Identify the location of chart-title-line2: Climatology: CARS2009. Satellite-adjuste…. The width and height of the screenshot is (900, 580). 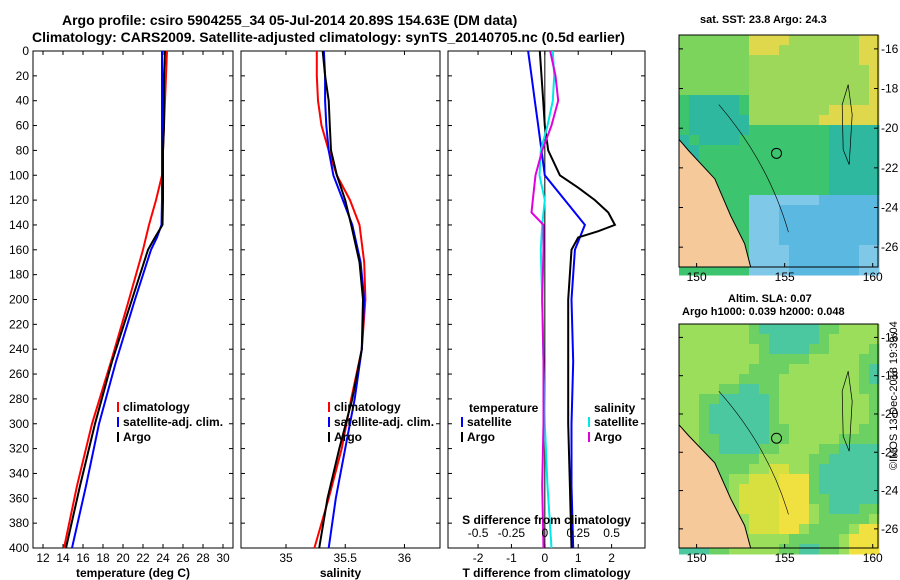
(328, 37).